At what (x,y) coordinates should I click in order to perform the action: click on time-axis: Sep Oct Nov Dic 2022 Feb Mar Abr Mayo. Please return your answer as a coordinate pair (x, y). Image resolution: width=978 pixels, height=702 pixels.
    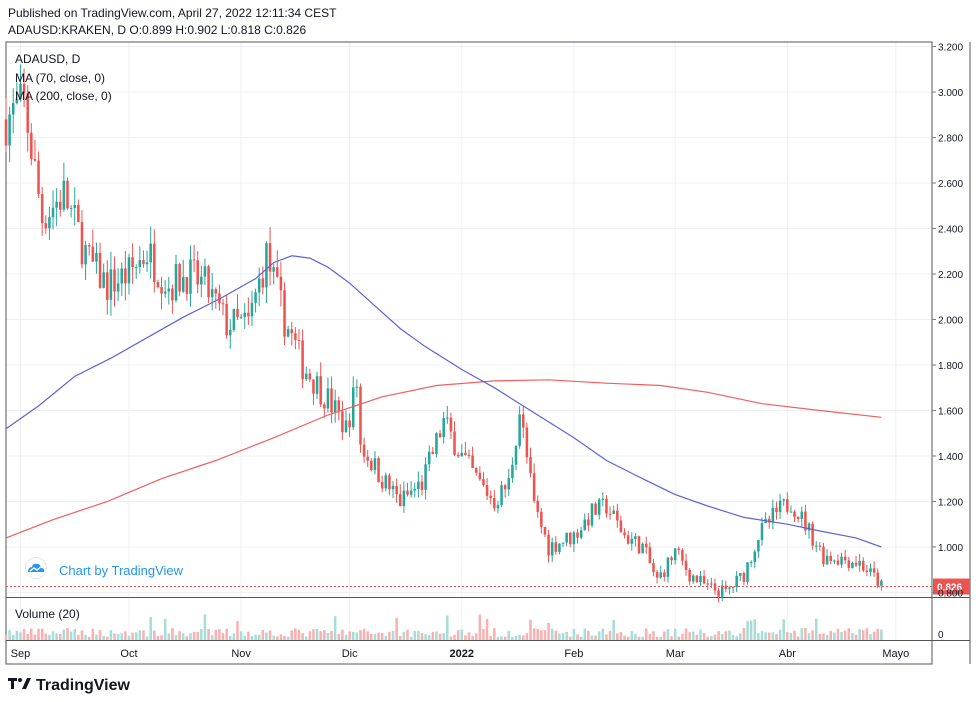
    Looking at the image, I should click on (460, 654).